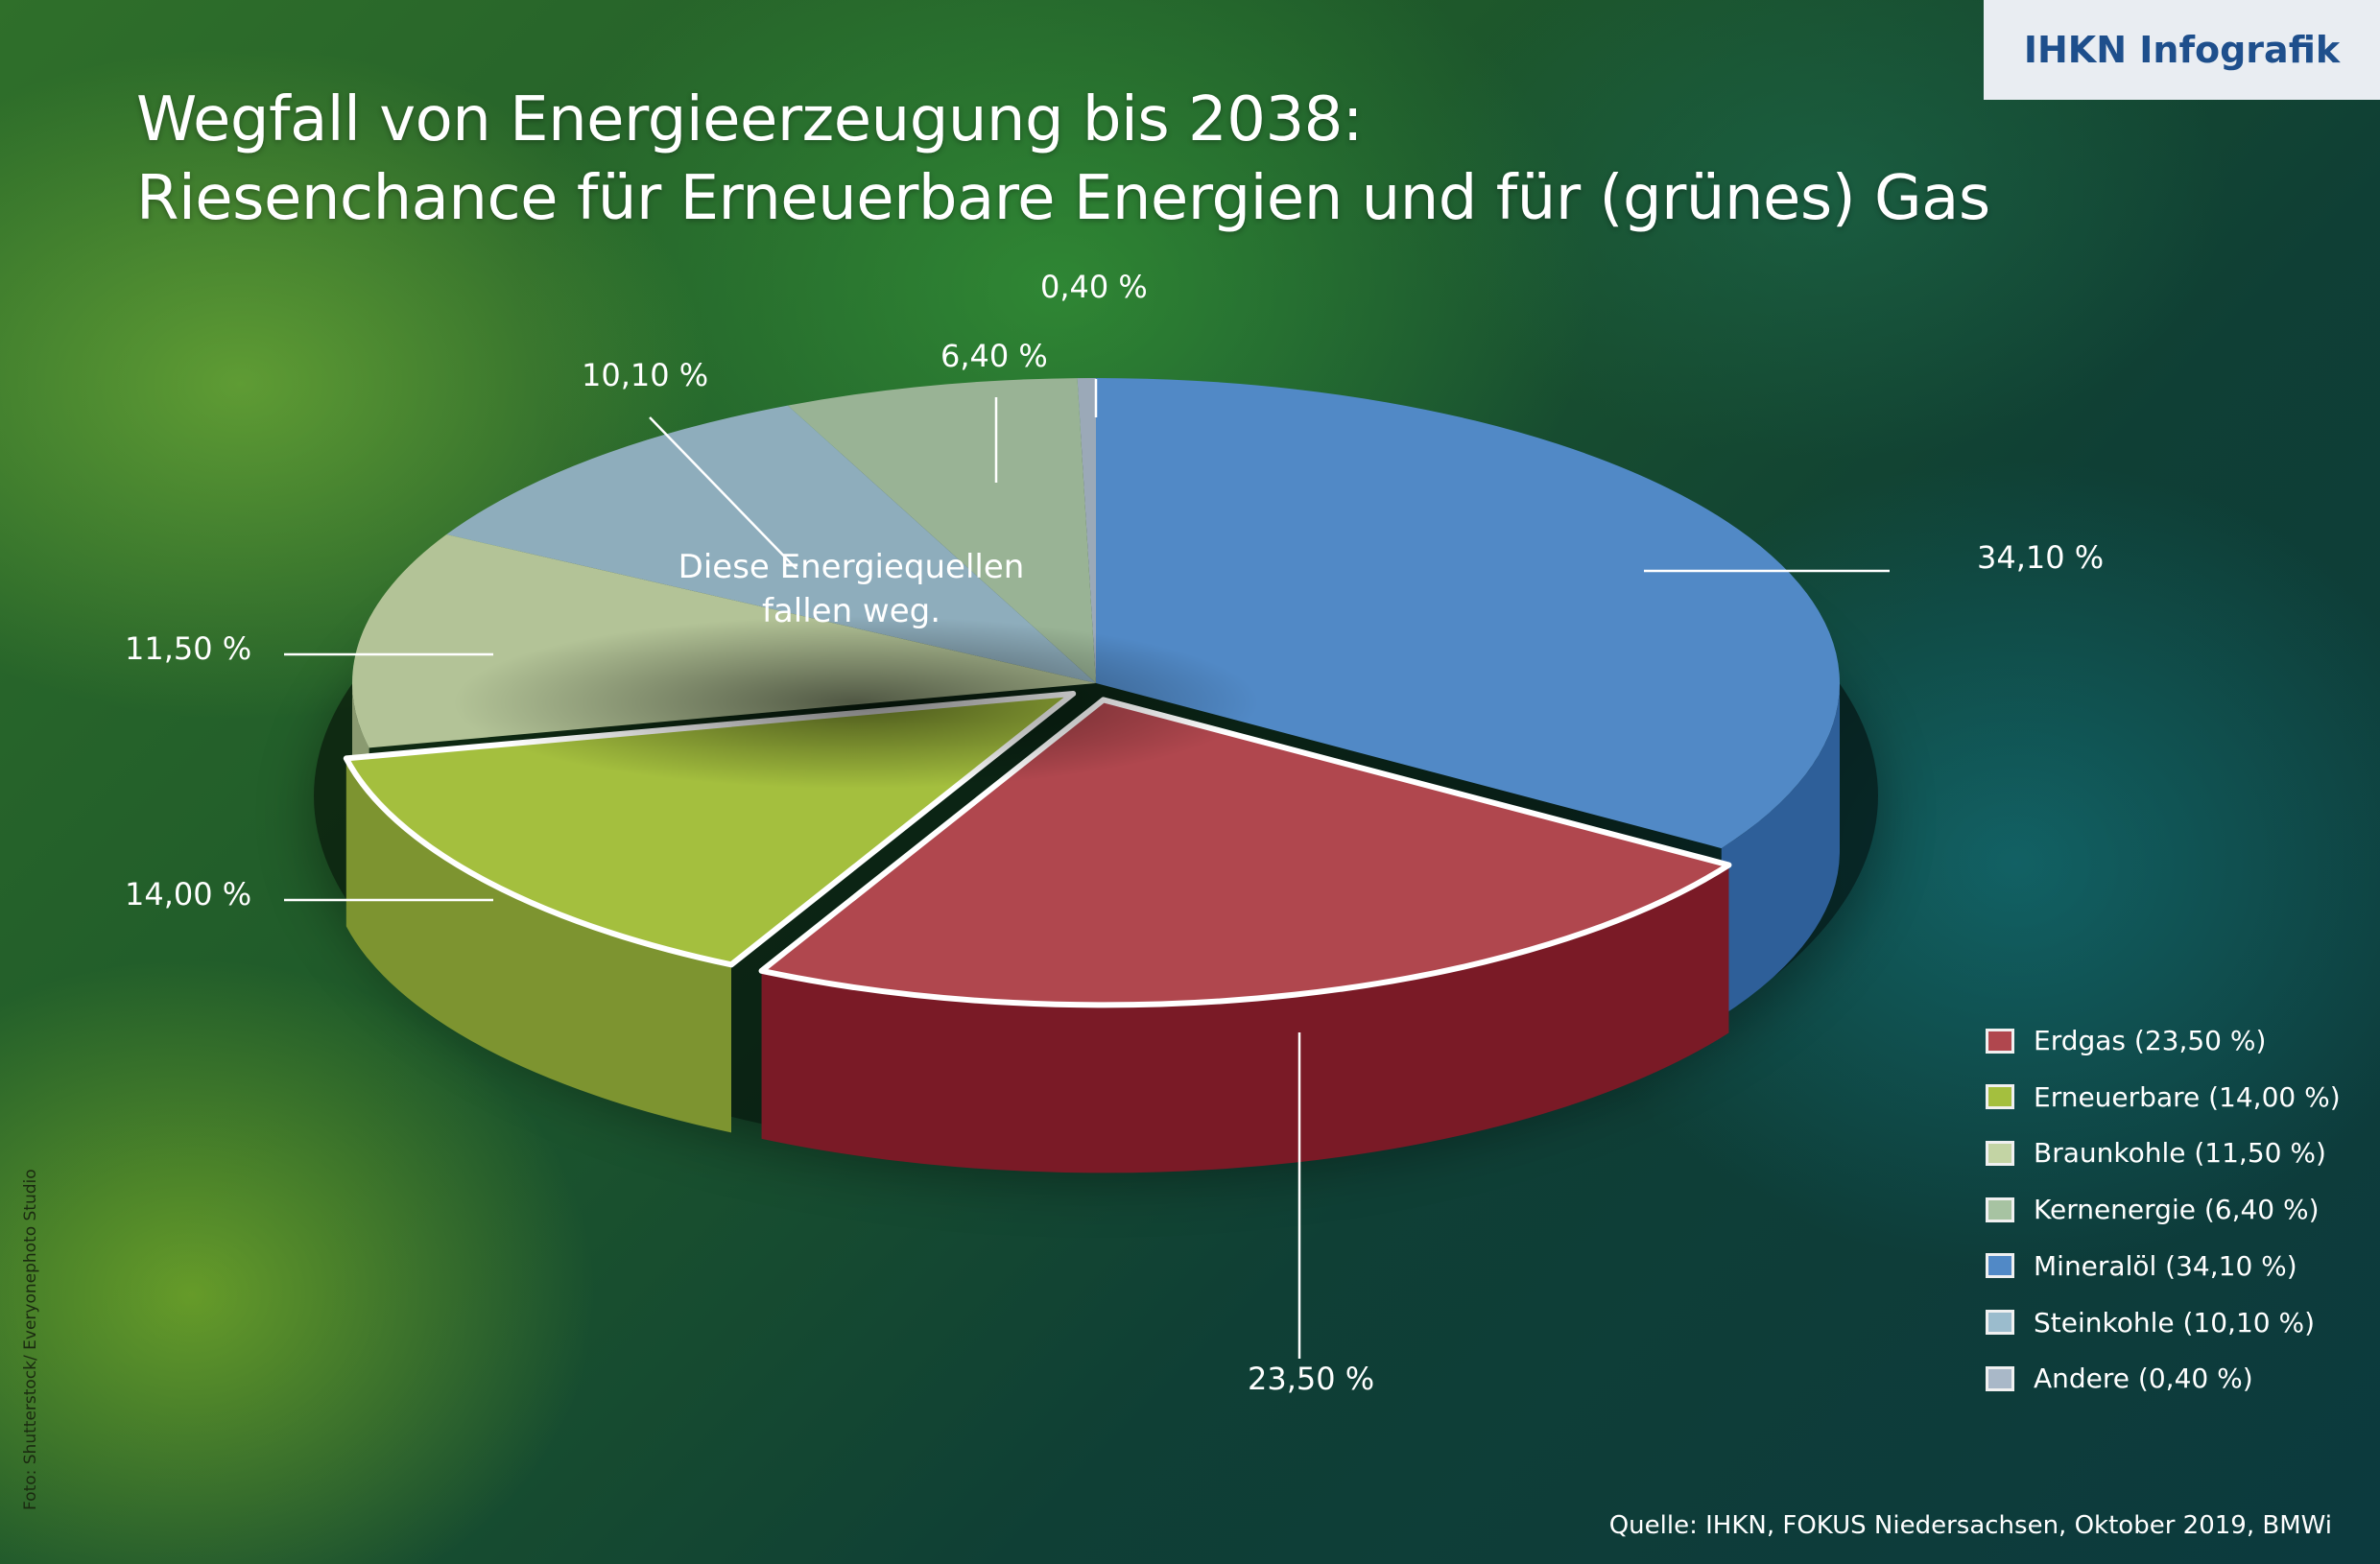 This screenshot has height=1564, width=2380. I want to click on photo-credit: Foto: Shutterstock/ Everyonephoto Studio, so click(31, 1340).